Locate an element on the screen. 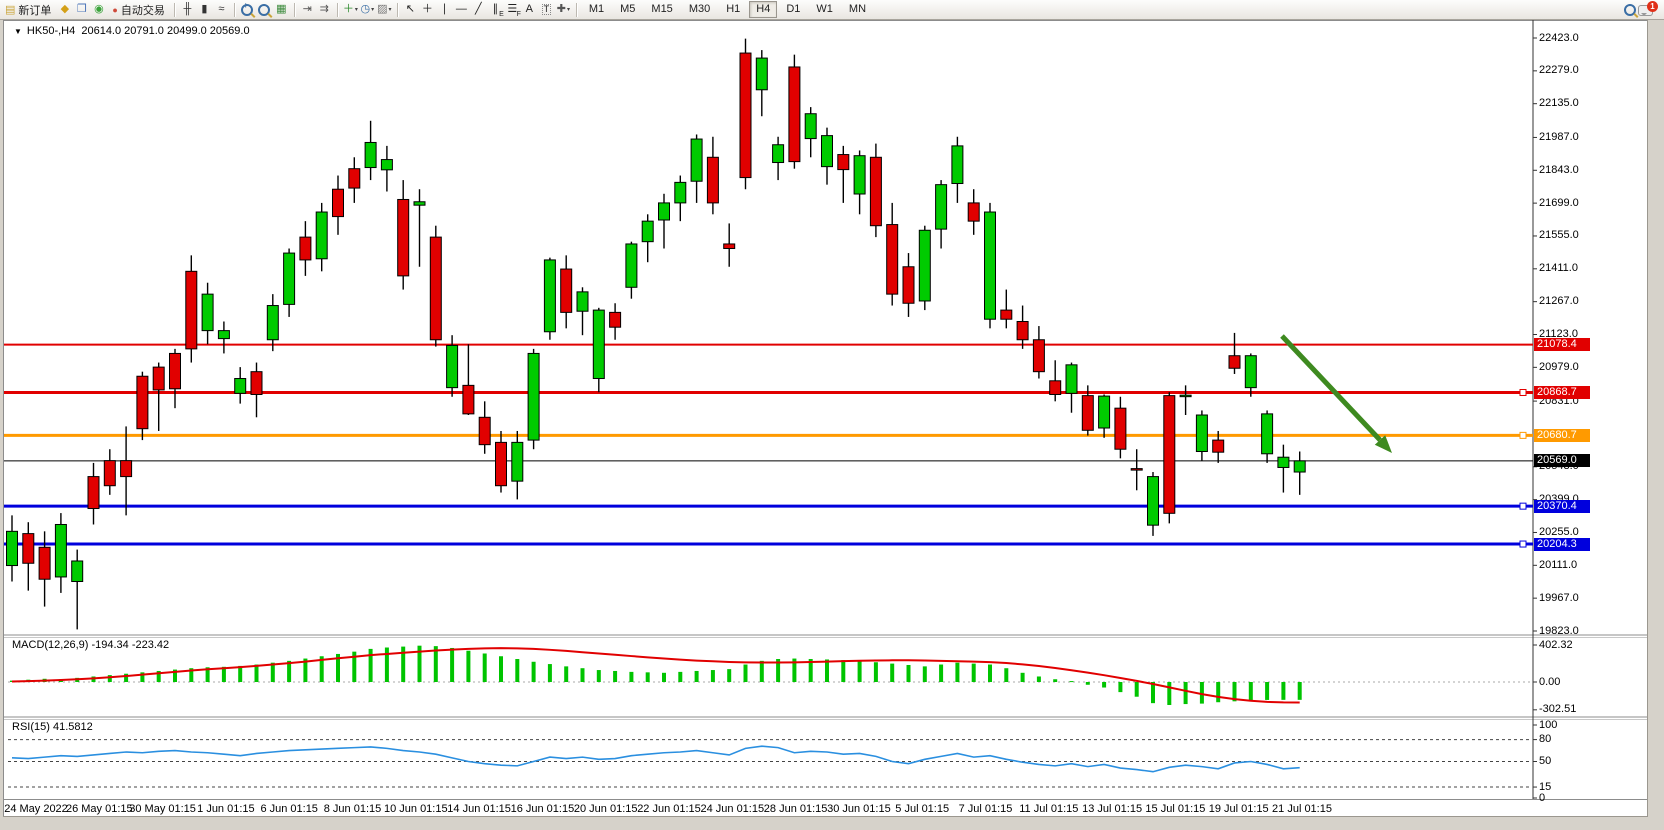 This screenshot has height=830, width=1664. price-line-badge: 21078.4 is located at coordinates (1562, 345).